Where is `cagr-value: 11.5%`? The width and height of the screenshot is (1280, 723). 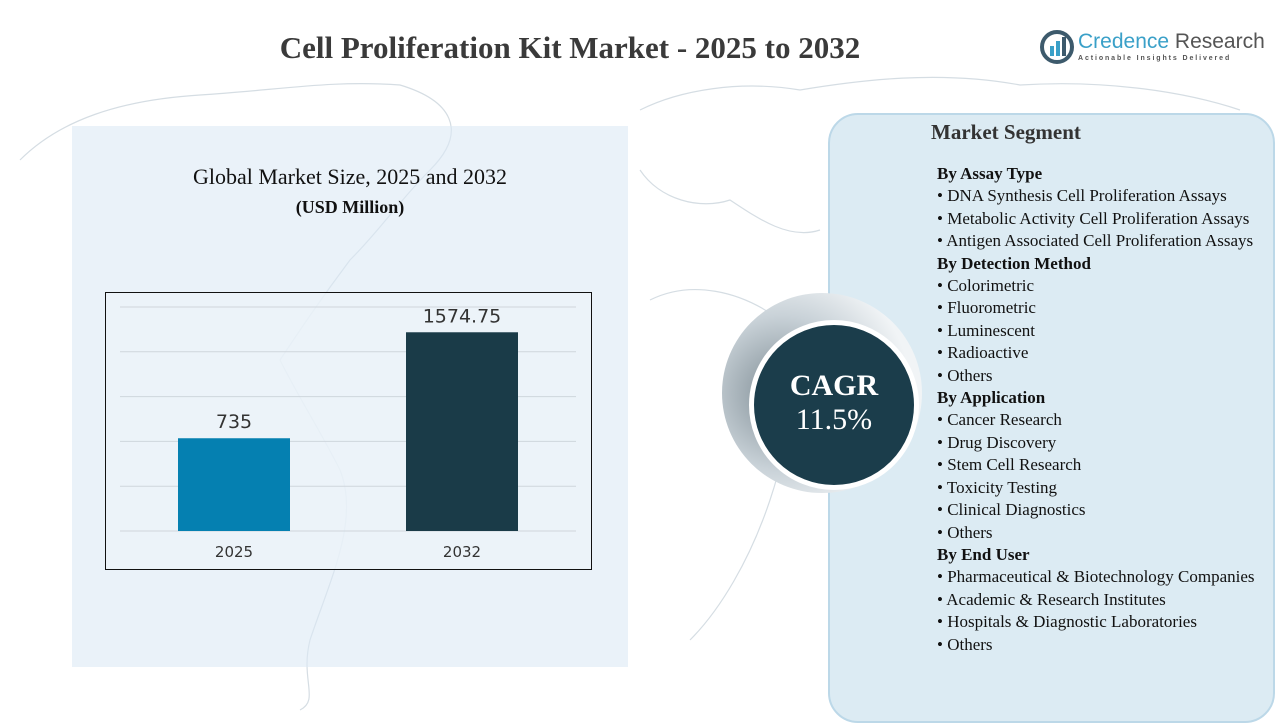 cagr-value: 11.5% is located at coordinates (834, 419).